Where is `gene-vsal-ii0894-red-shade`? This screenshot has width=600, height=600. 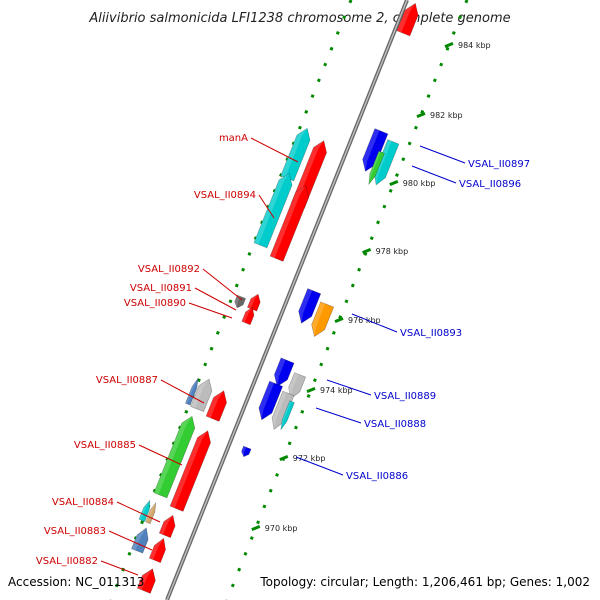 gene-vsal-ii0894-red-shade is located at coordinates (288, 221).